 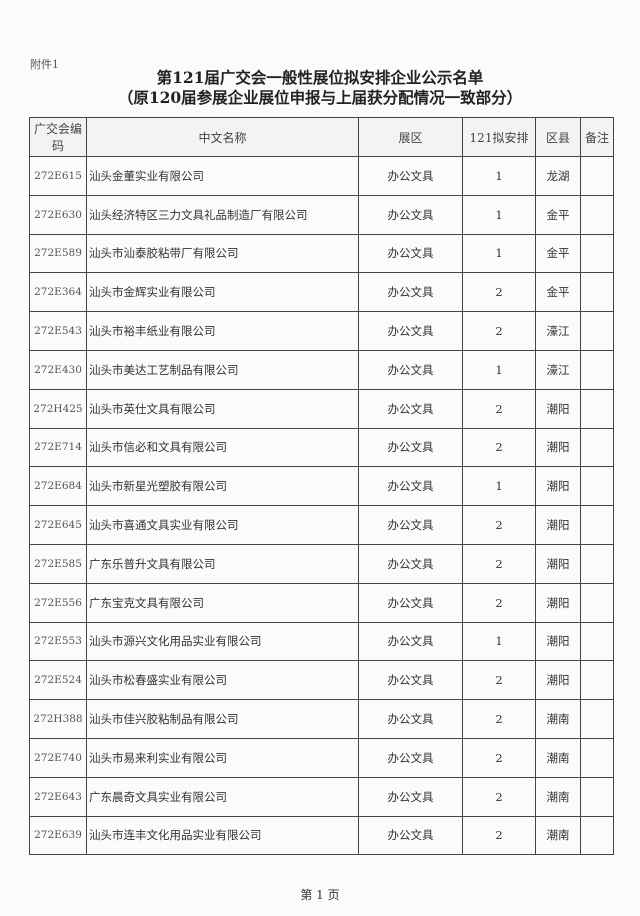 I want to click on table-row: 272E589 汕头市汕泰胶粘带厂有限公司 办公文具 1 金平, so click(x=321, y=253).